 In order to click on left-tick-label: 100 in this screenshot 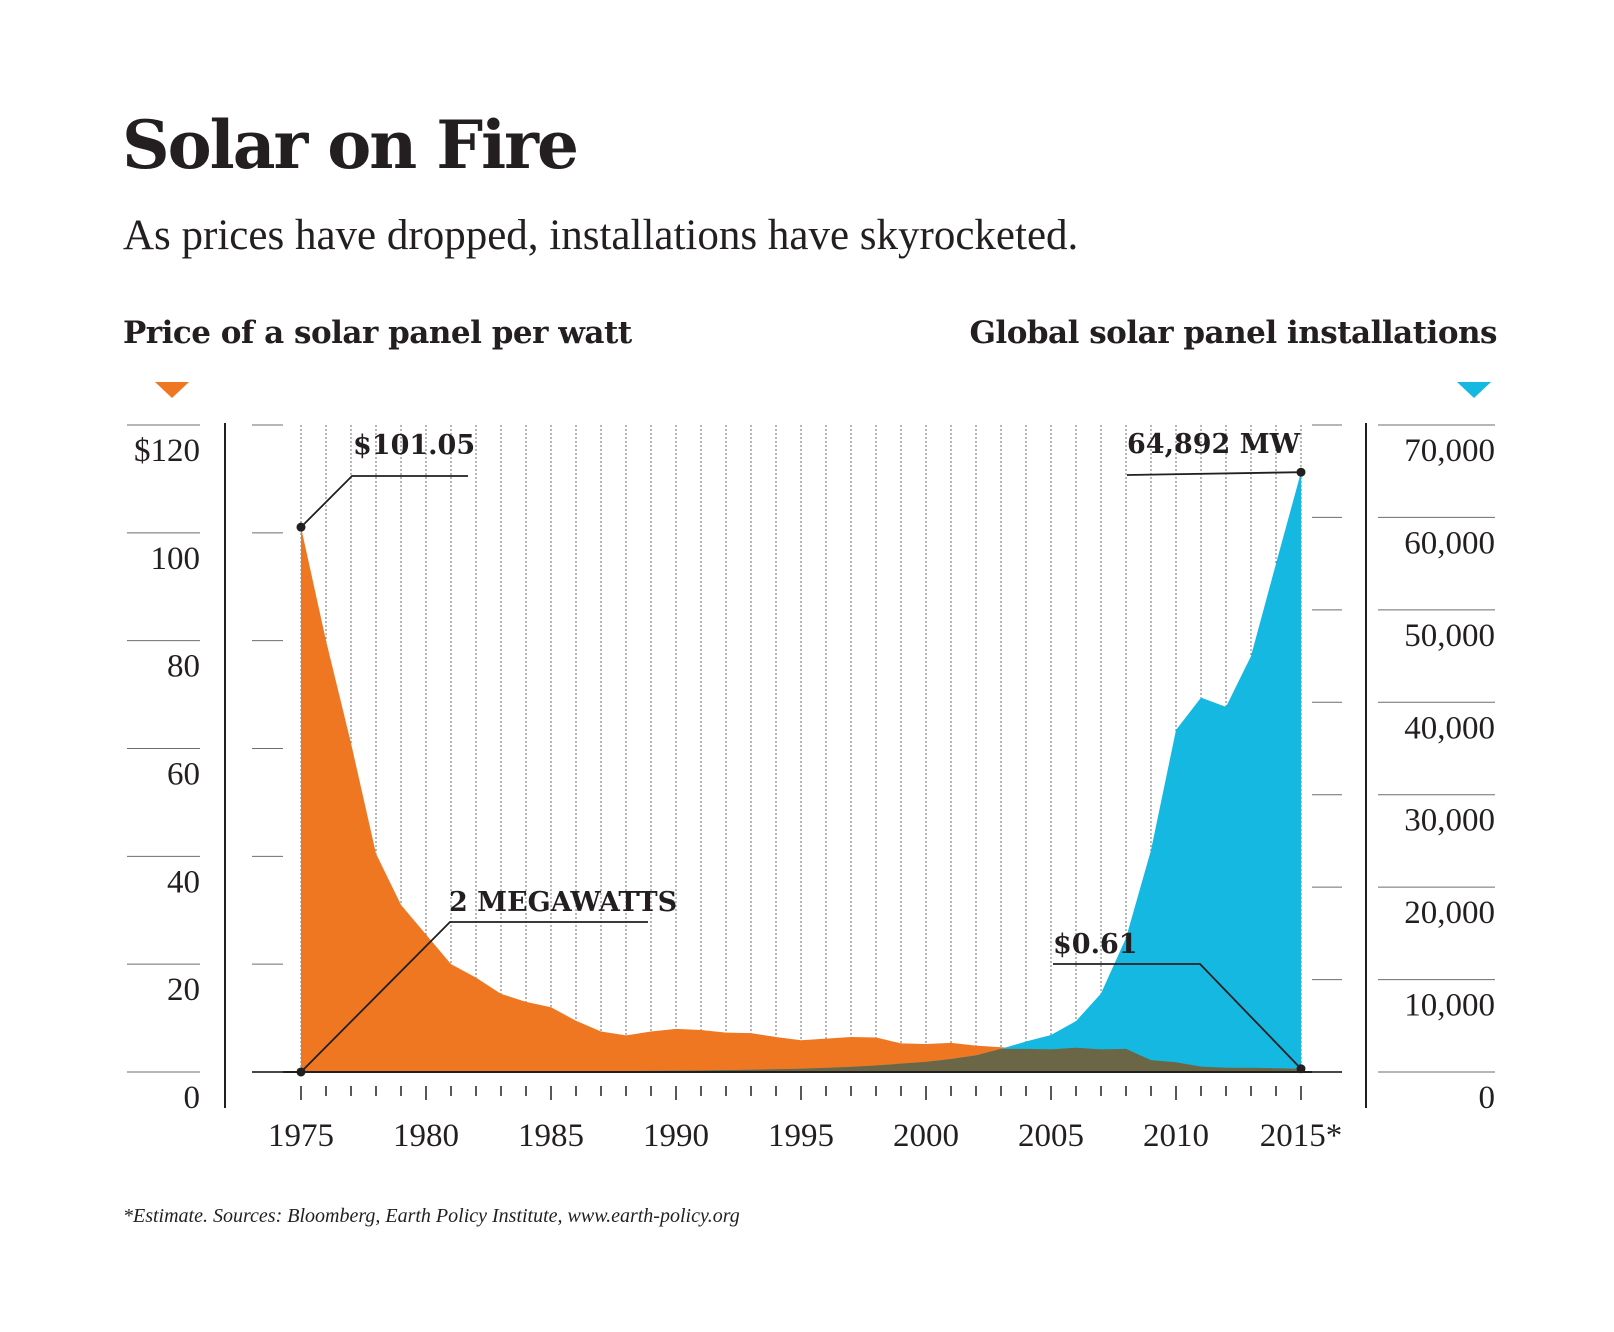, I will do `click(176, 559)`.